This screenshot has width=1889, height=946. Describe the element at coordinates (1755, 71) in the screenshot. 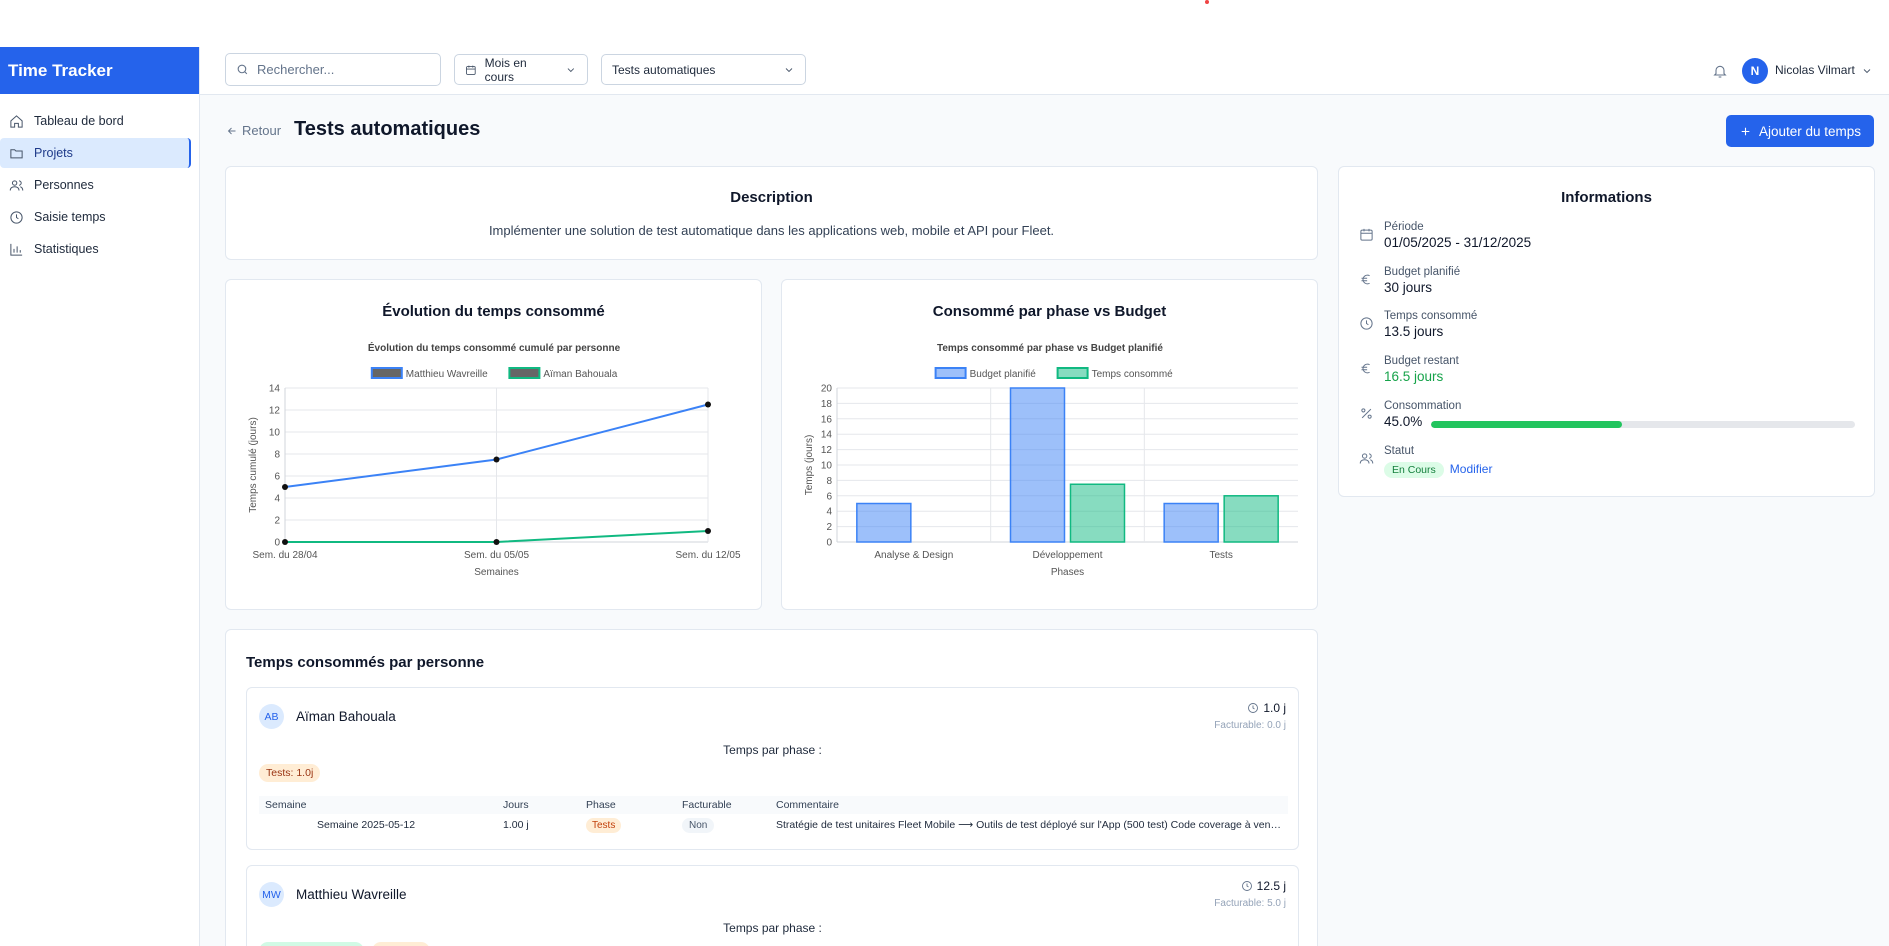

I see `user-avatar: N` at that location.